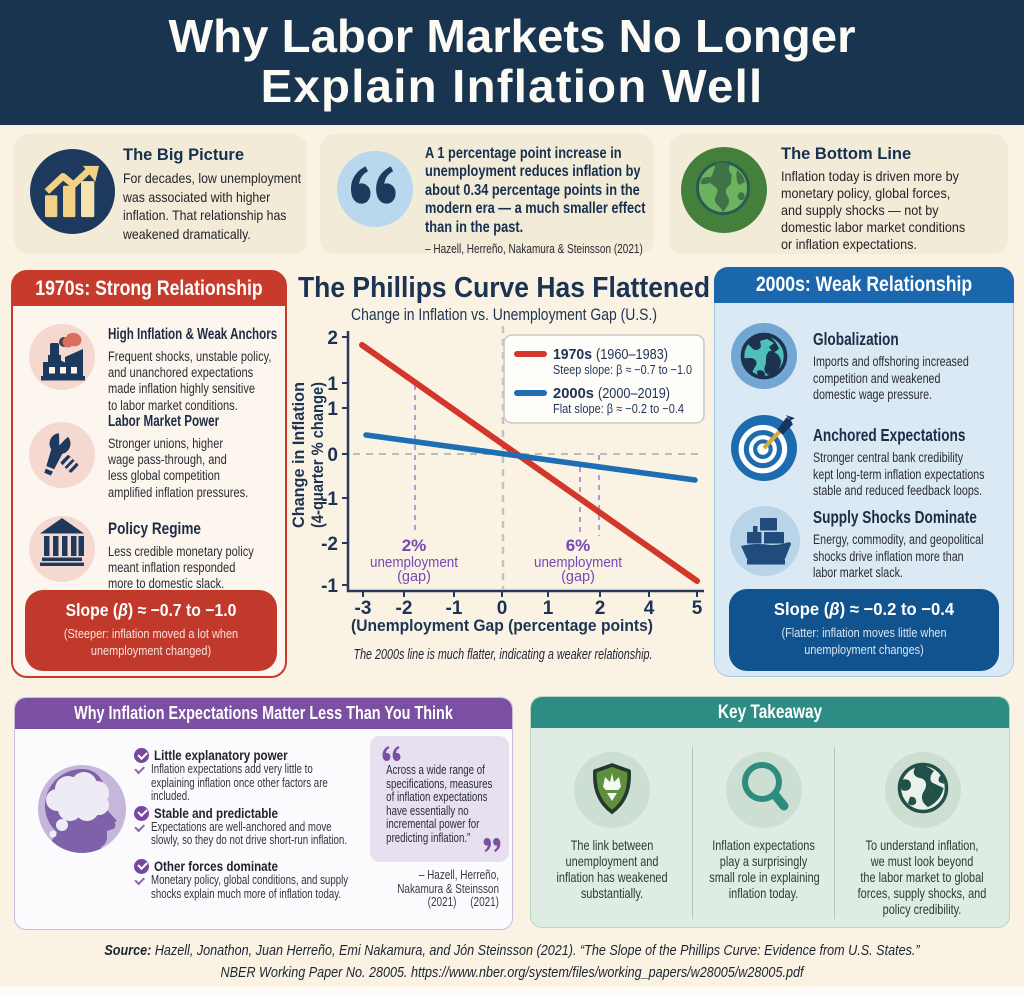 The width and height of the screenshot is (1024, 996). What do you see at coordinates (299, 455) in the screenshot?
I see `svg-text: Change in Inflation` at bounding box center [299, 455].